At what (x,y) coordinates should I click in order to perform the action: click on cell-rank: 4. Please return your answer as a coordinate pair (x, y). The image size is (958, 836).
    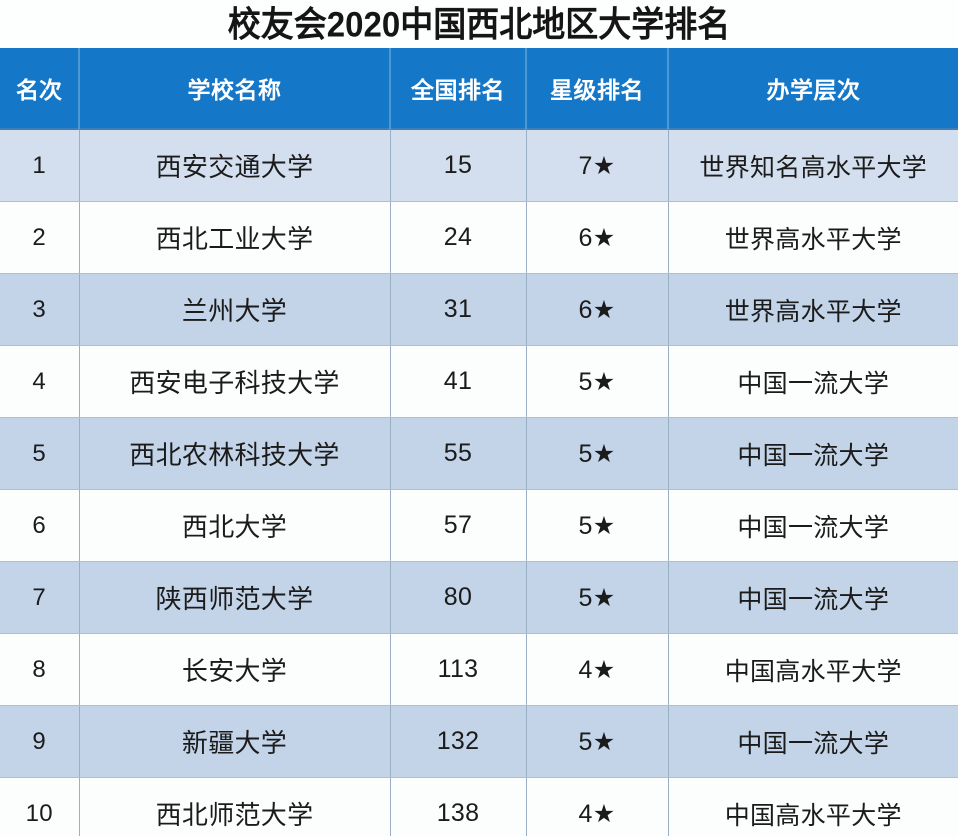
    Looking at the image, I should click on (40, 381).